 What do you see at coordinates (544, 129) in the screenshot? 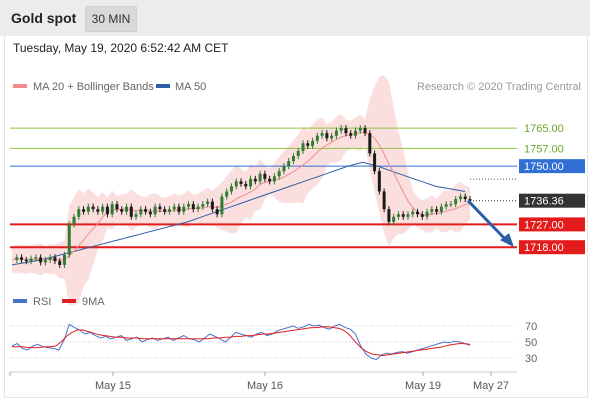
I see `level-1765-00-label: 1765.00` at bounding box center [544, 129].